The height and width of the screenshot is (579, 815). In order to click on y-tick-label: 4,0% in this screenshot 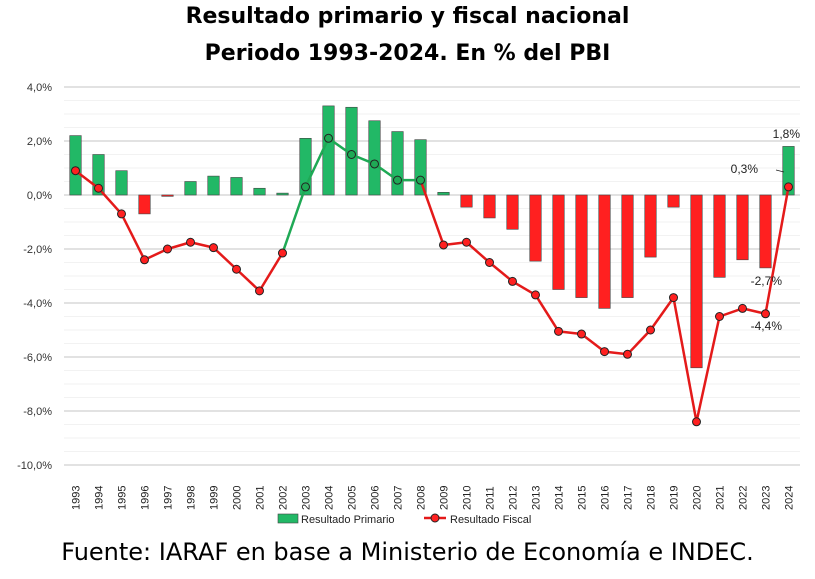, I will do `click(39, 88)`.